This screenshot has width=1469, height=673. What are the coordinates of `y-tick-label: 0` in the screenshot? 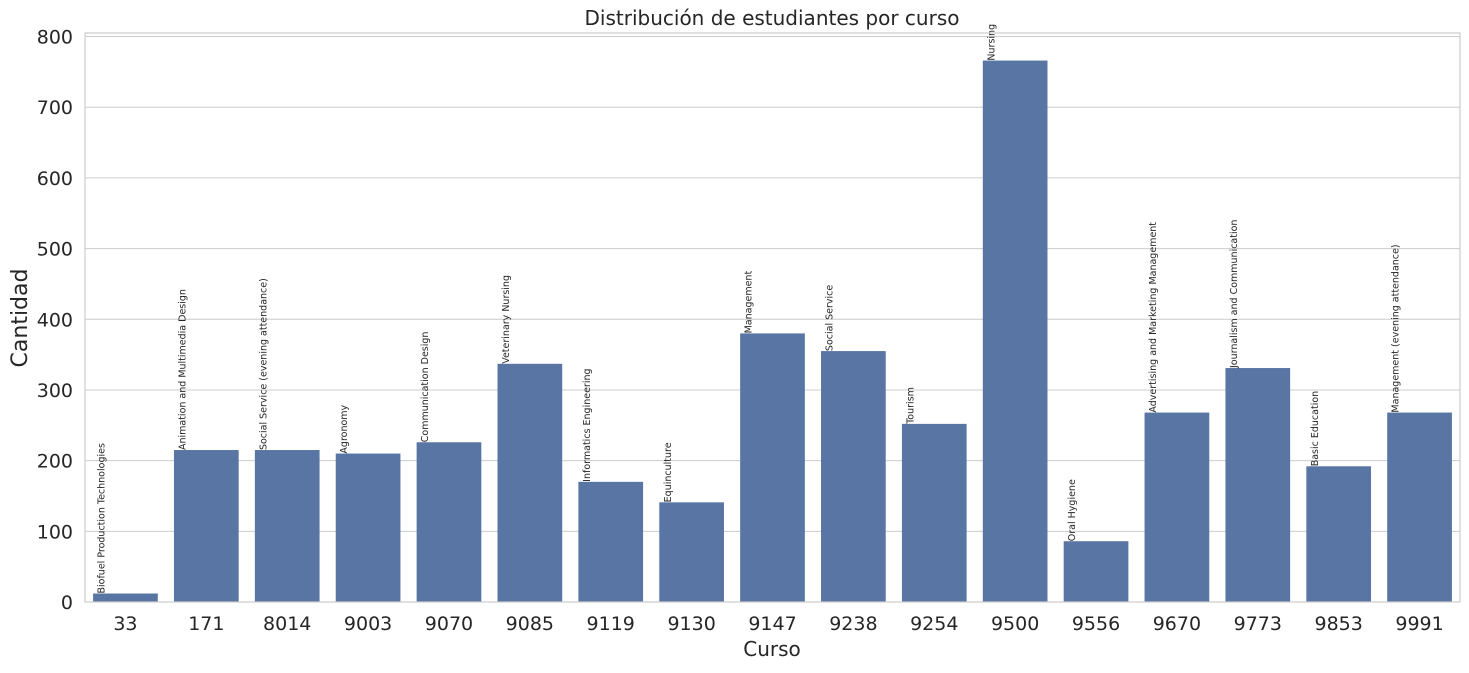 It's located at (67, 603).